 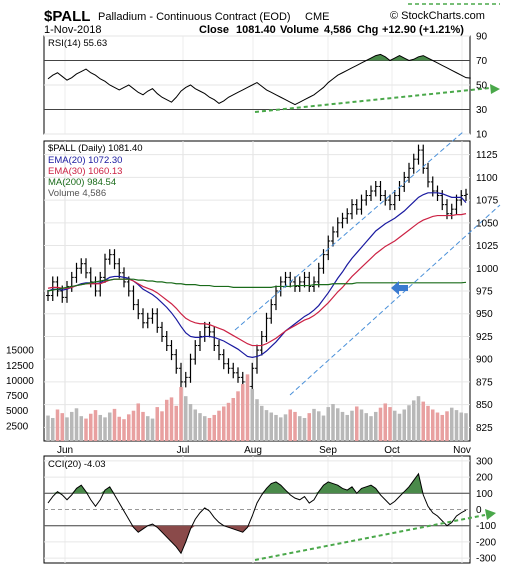 What do you see at coordinates (299, 30) in the screenshot?
I see `volume-label: Volume` at bounding box center [299, 30].